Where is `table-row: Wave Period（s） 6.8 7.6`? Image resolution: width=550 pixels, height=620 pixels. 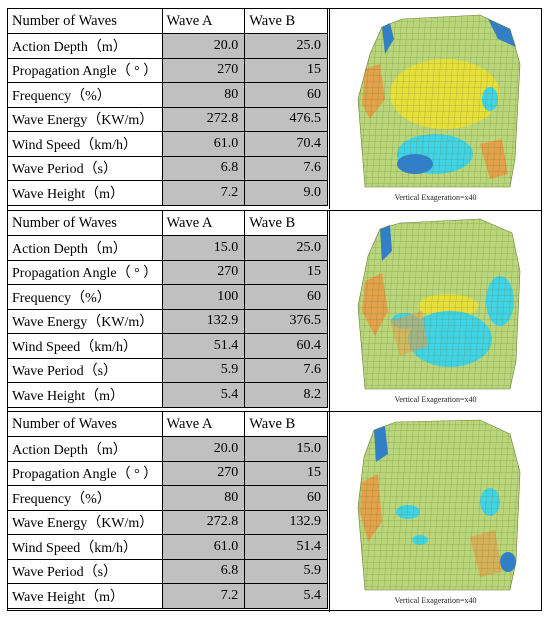 table-row: Wave Period（s） 6.8 7.6 is located at coordinates (168, 168).